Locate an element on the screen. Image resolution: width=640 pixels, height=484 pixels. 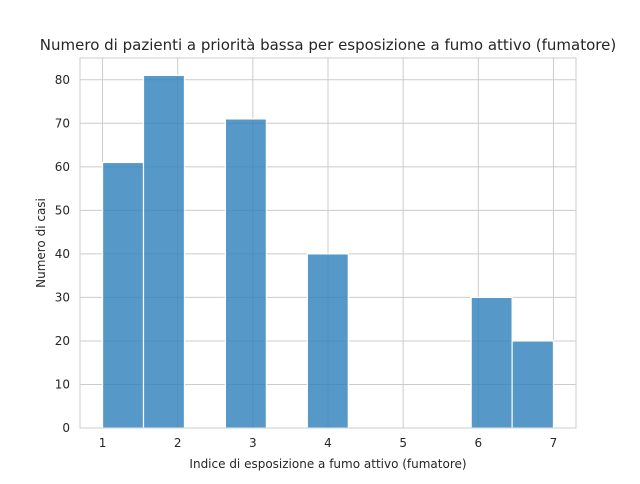
y-tick-label-10: 10 is located at coordinates (62, 384).